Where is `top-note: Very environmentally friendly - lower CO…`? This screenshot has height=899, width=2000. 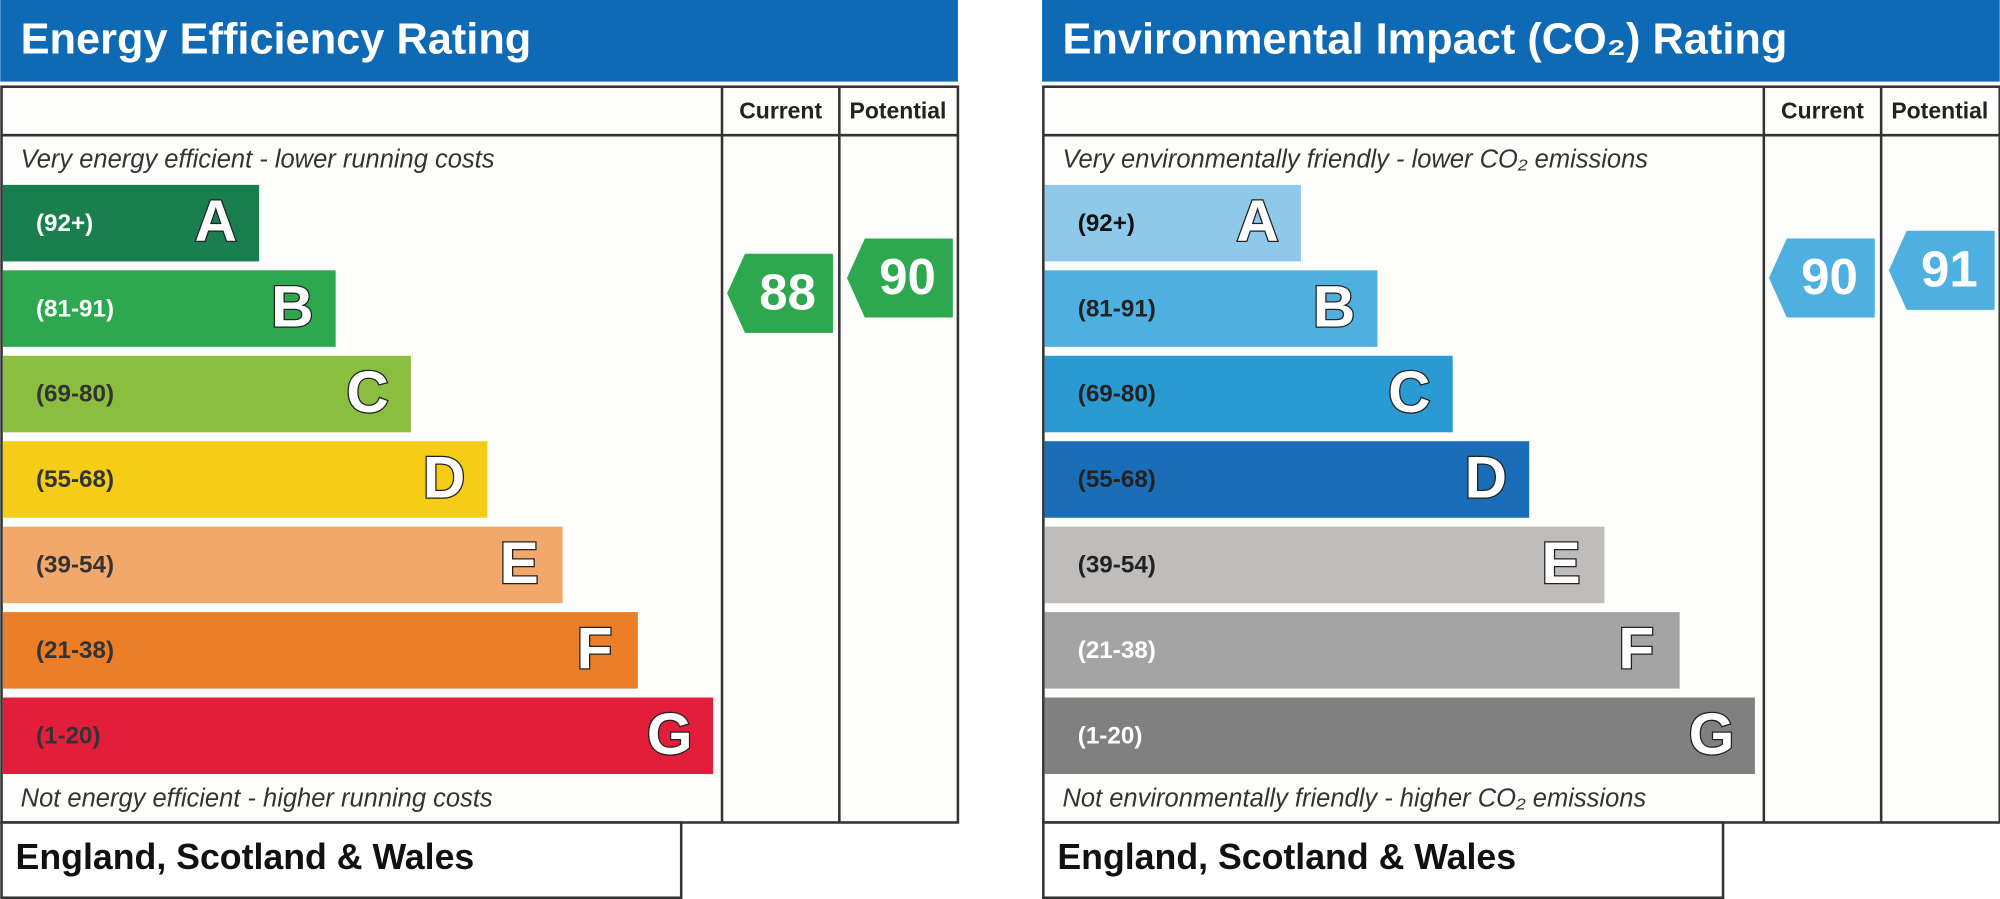
top-note: Very environmentally friendly - lower CO… is located at coordinates (1355, 159).